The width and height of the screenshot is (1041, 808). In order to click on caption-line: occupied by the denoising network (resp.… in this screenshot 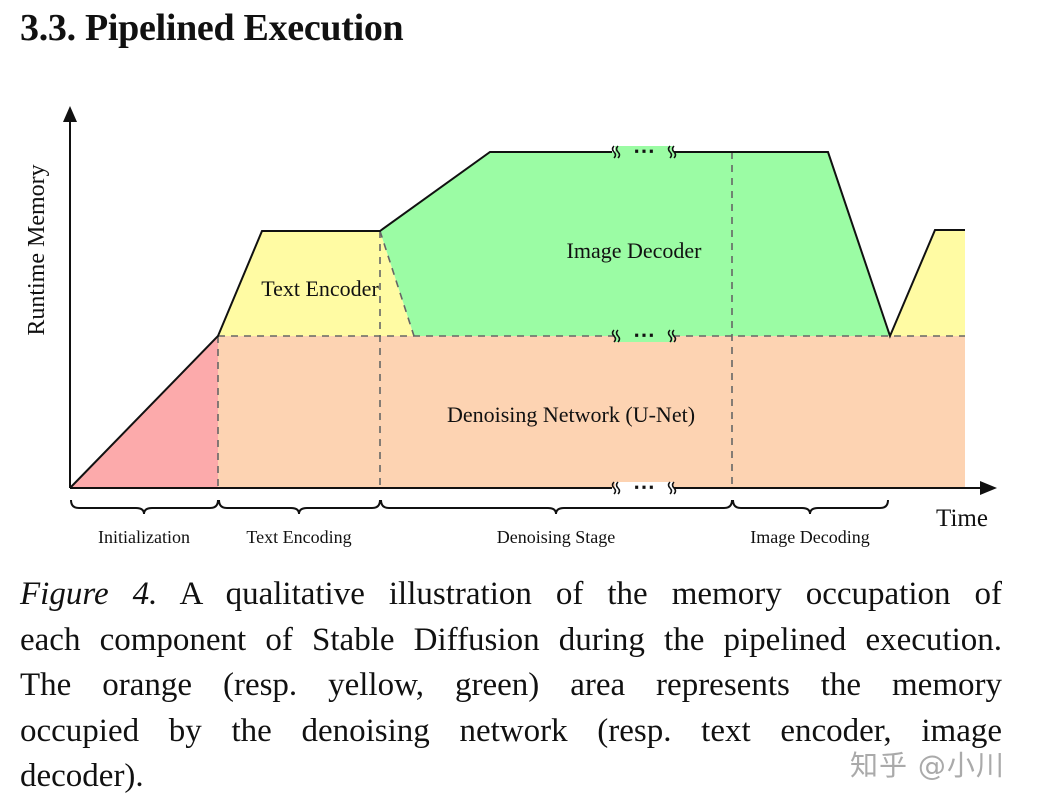, I will do `click(511, 730)`.